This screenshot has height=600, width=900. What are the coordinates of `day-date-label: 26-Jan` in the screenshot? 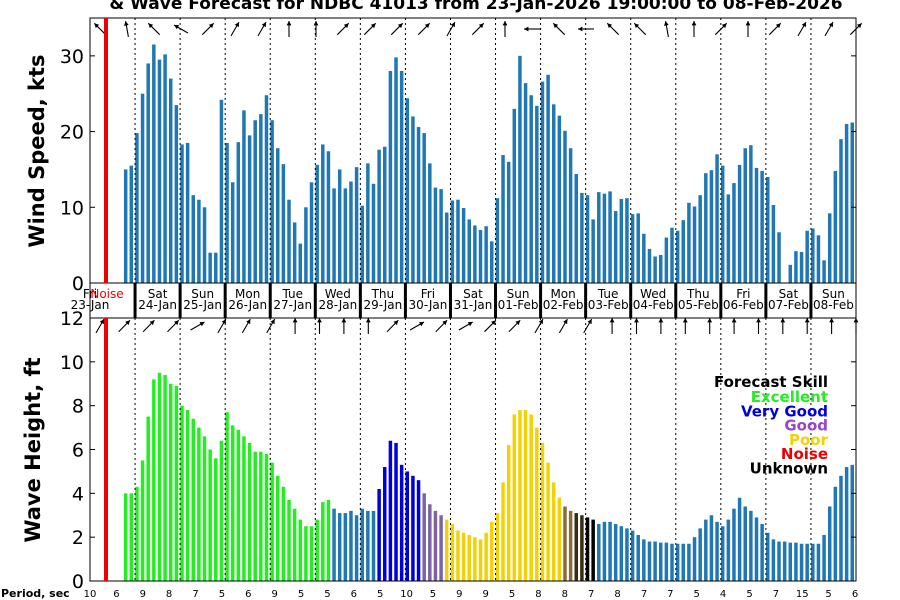 It's located at (247, 305).